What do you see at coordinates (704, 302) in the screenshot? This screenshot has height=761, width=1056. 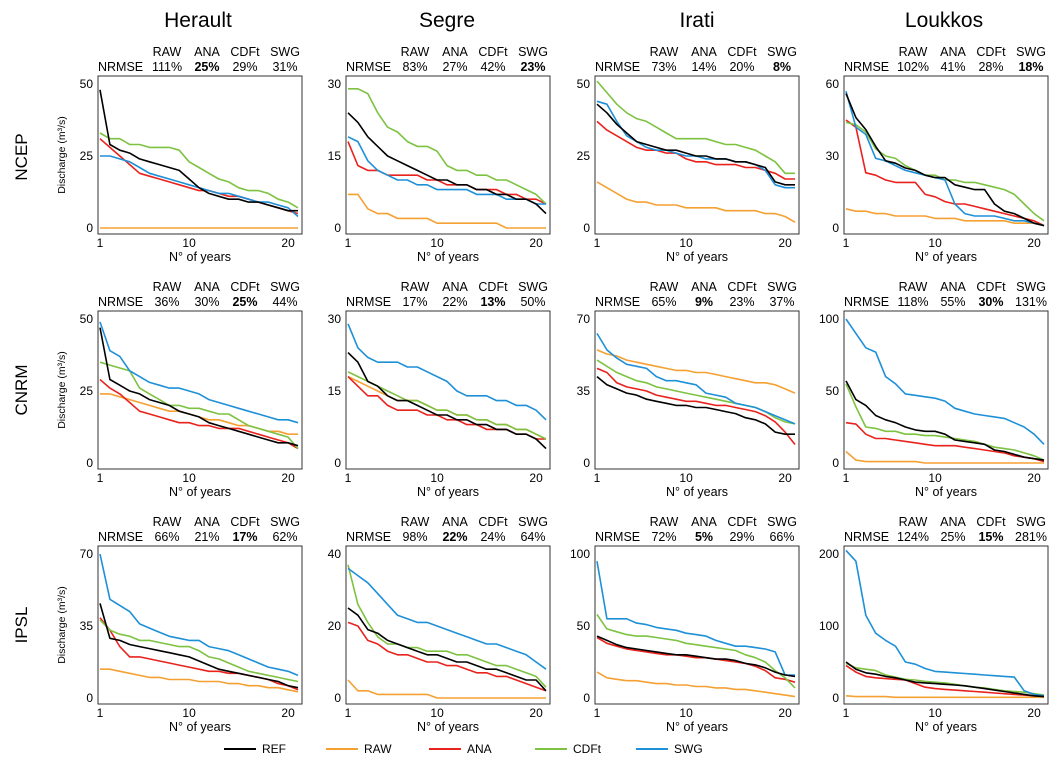 I see `nrmse-value-ana: 9%` at bounding box center [704, 302].